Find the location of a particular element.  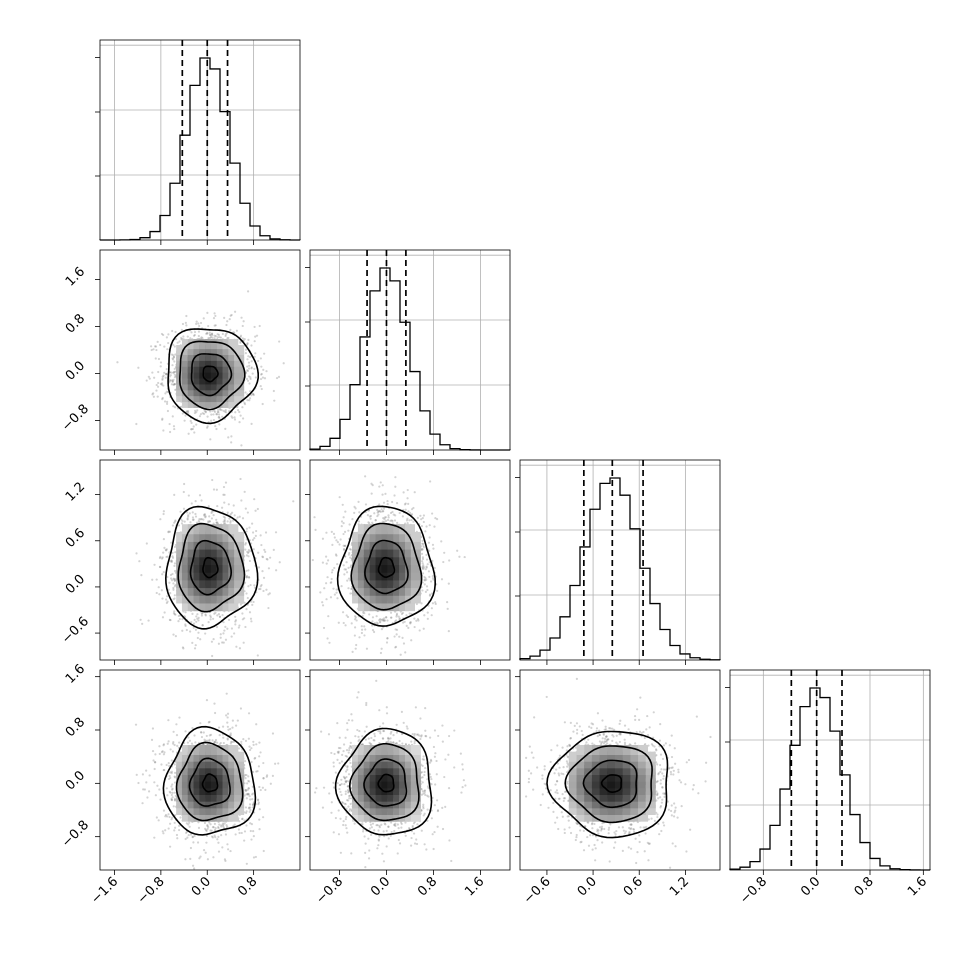

histogram-step is located at coordinates (620, 569).